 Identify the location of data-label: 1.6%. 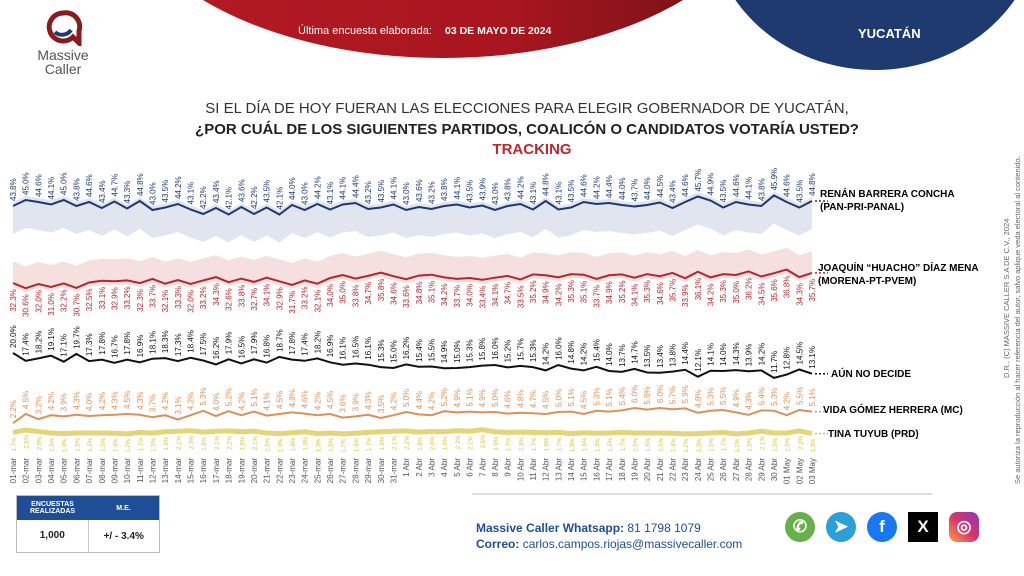
(586, 444).